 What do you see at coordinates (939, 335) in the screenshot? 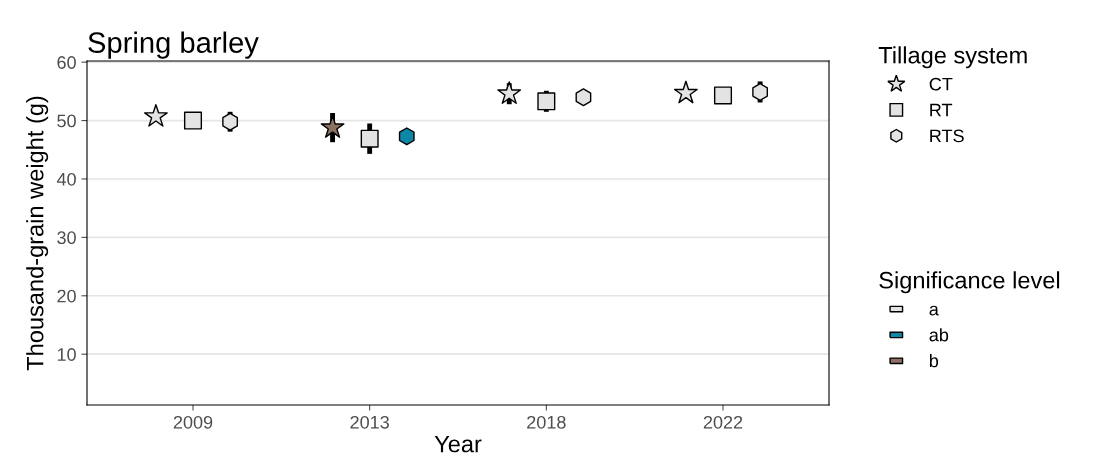
I see `legend-label: ab` at bounding box center [939, 335].